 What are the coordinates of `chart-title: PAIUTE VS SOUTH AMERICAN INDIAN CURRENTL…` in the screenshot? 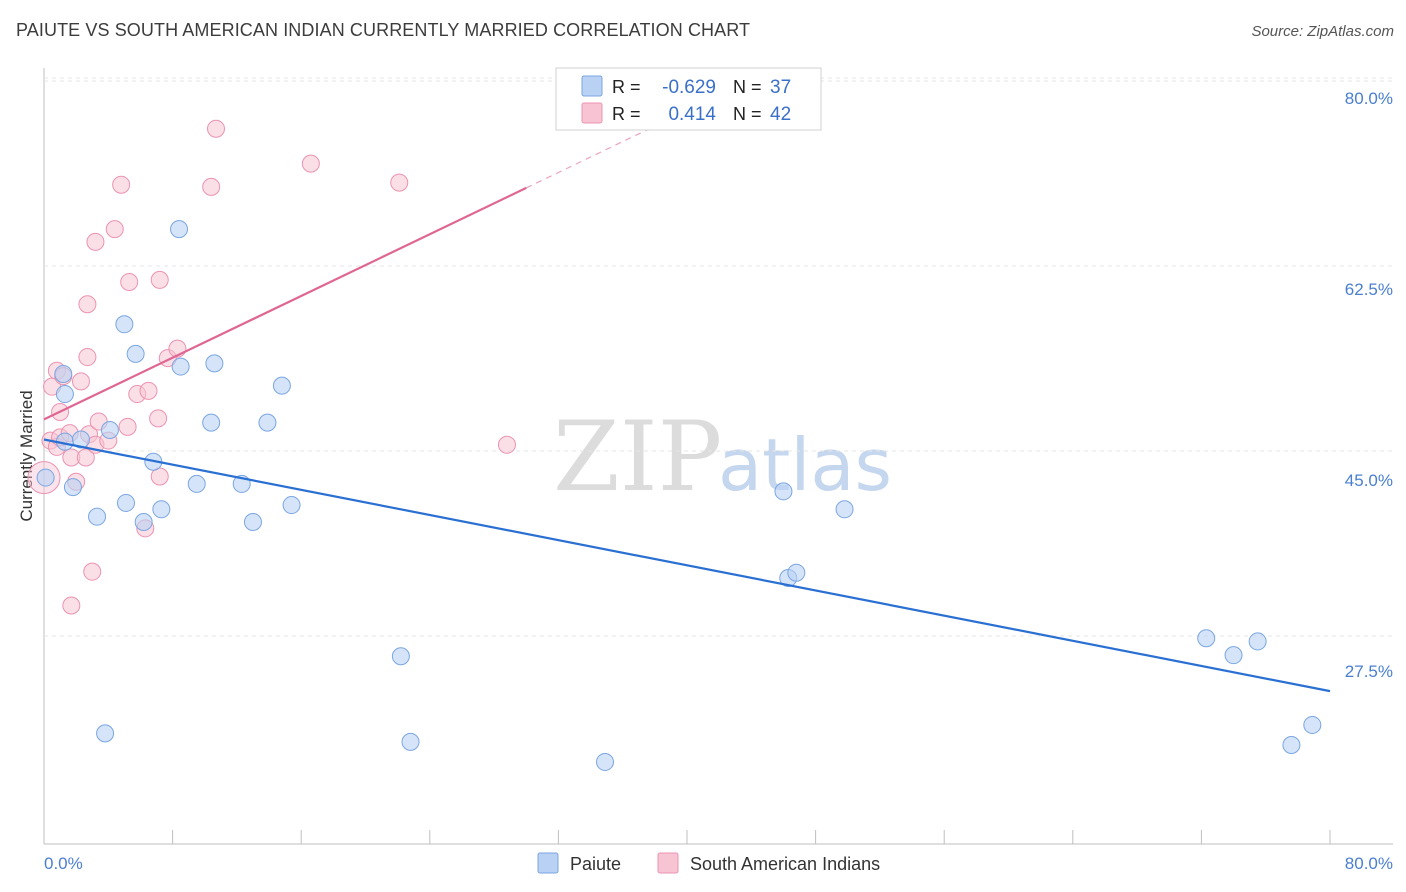 It's located at (383, 30).